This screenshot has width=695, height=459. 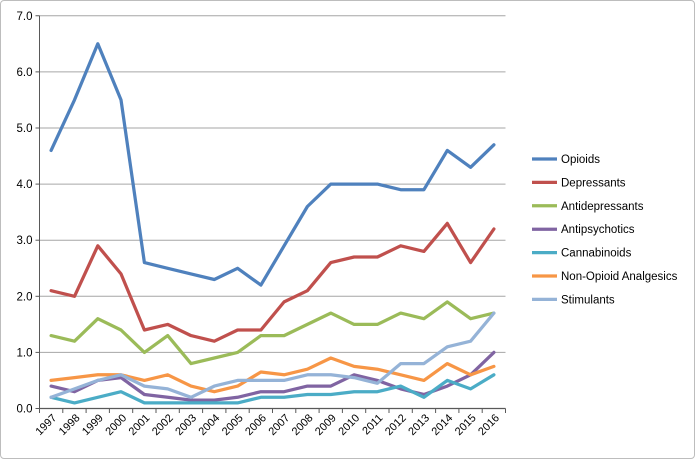 I want to click on y-tick-label: 4.0, so click(x=25, y=185).